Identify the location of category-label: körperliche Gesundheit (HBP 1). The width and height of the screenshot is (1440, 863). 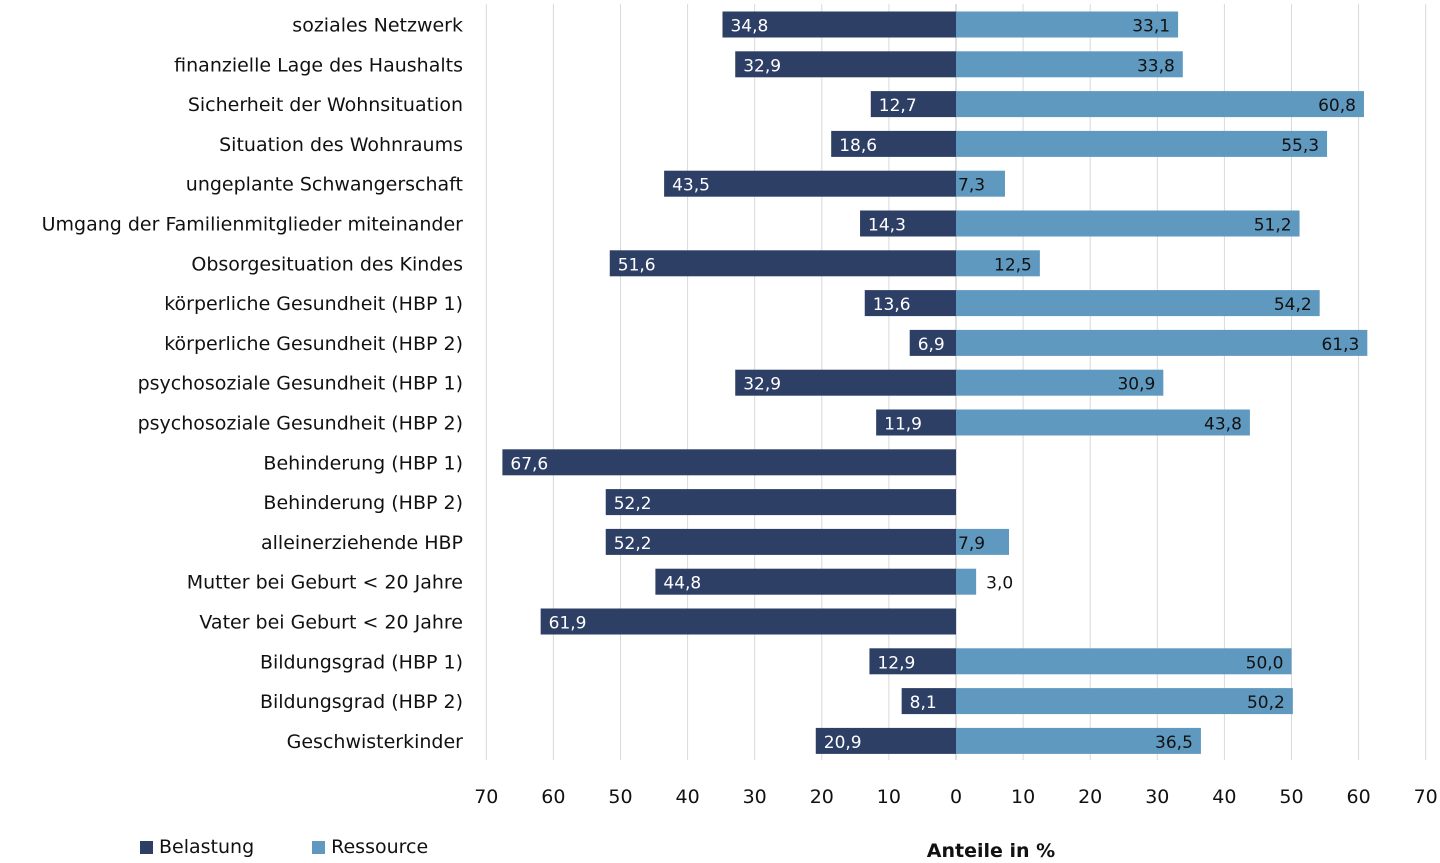
(313, 304).